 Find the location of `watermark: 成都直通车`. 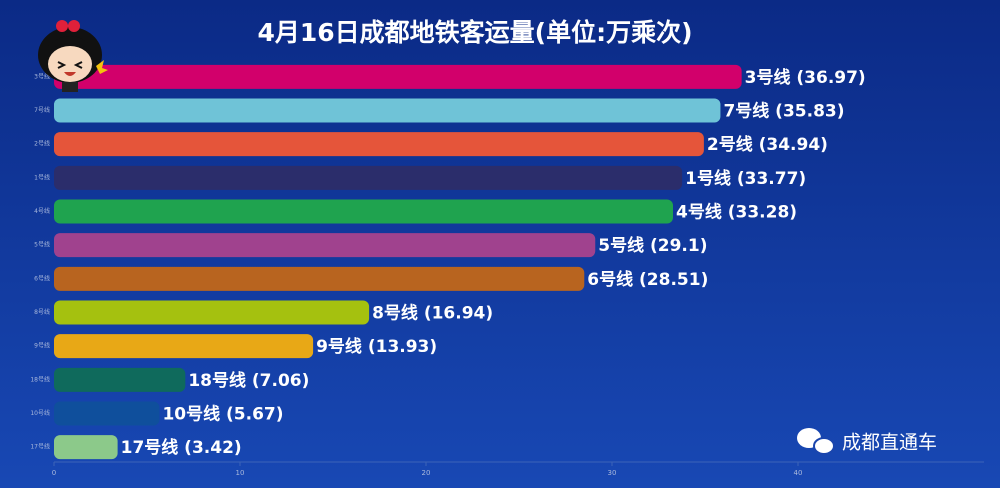

watermark: 成都直通车 is located at coordinates (867, 441).